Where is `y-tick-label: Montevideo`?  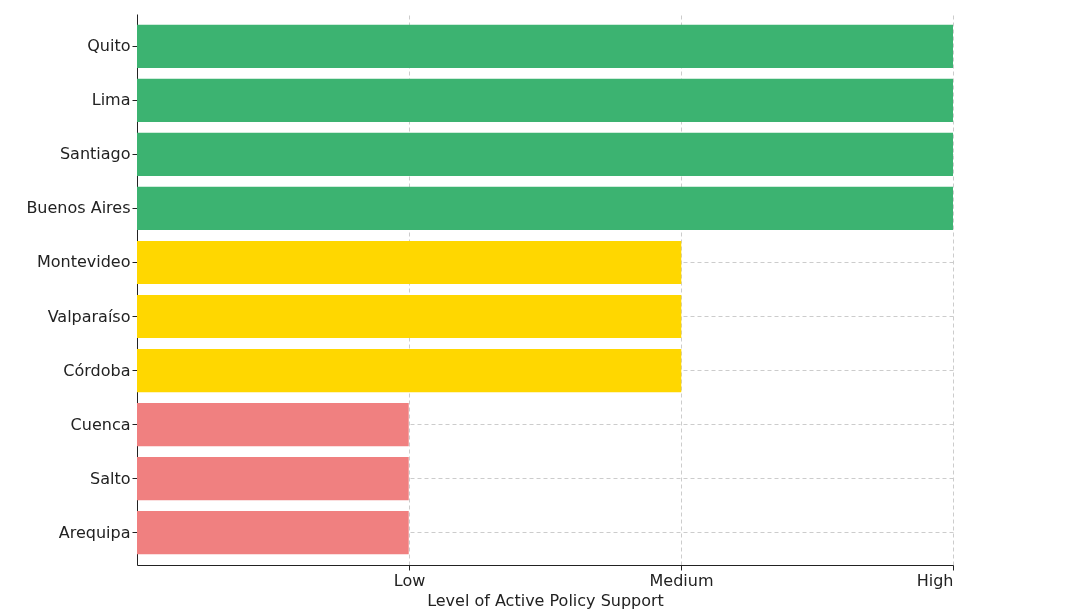
y-tick-label: Montevideo is located at coordinates (83, 262).